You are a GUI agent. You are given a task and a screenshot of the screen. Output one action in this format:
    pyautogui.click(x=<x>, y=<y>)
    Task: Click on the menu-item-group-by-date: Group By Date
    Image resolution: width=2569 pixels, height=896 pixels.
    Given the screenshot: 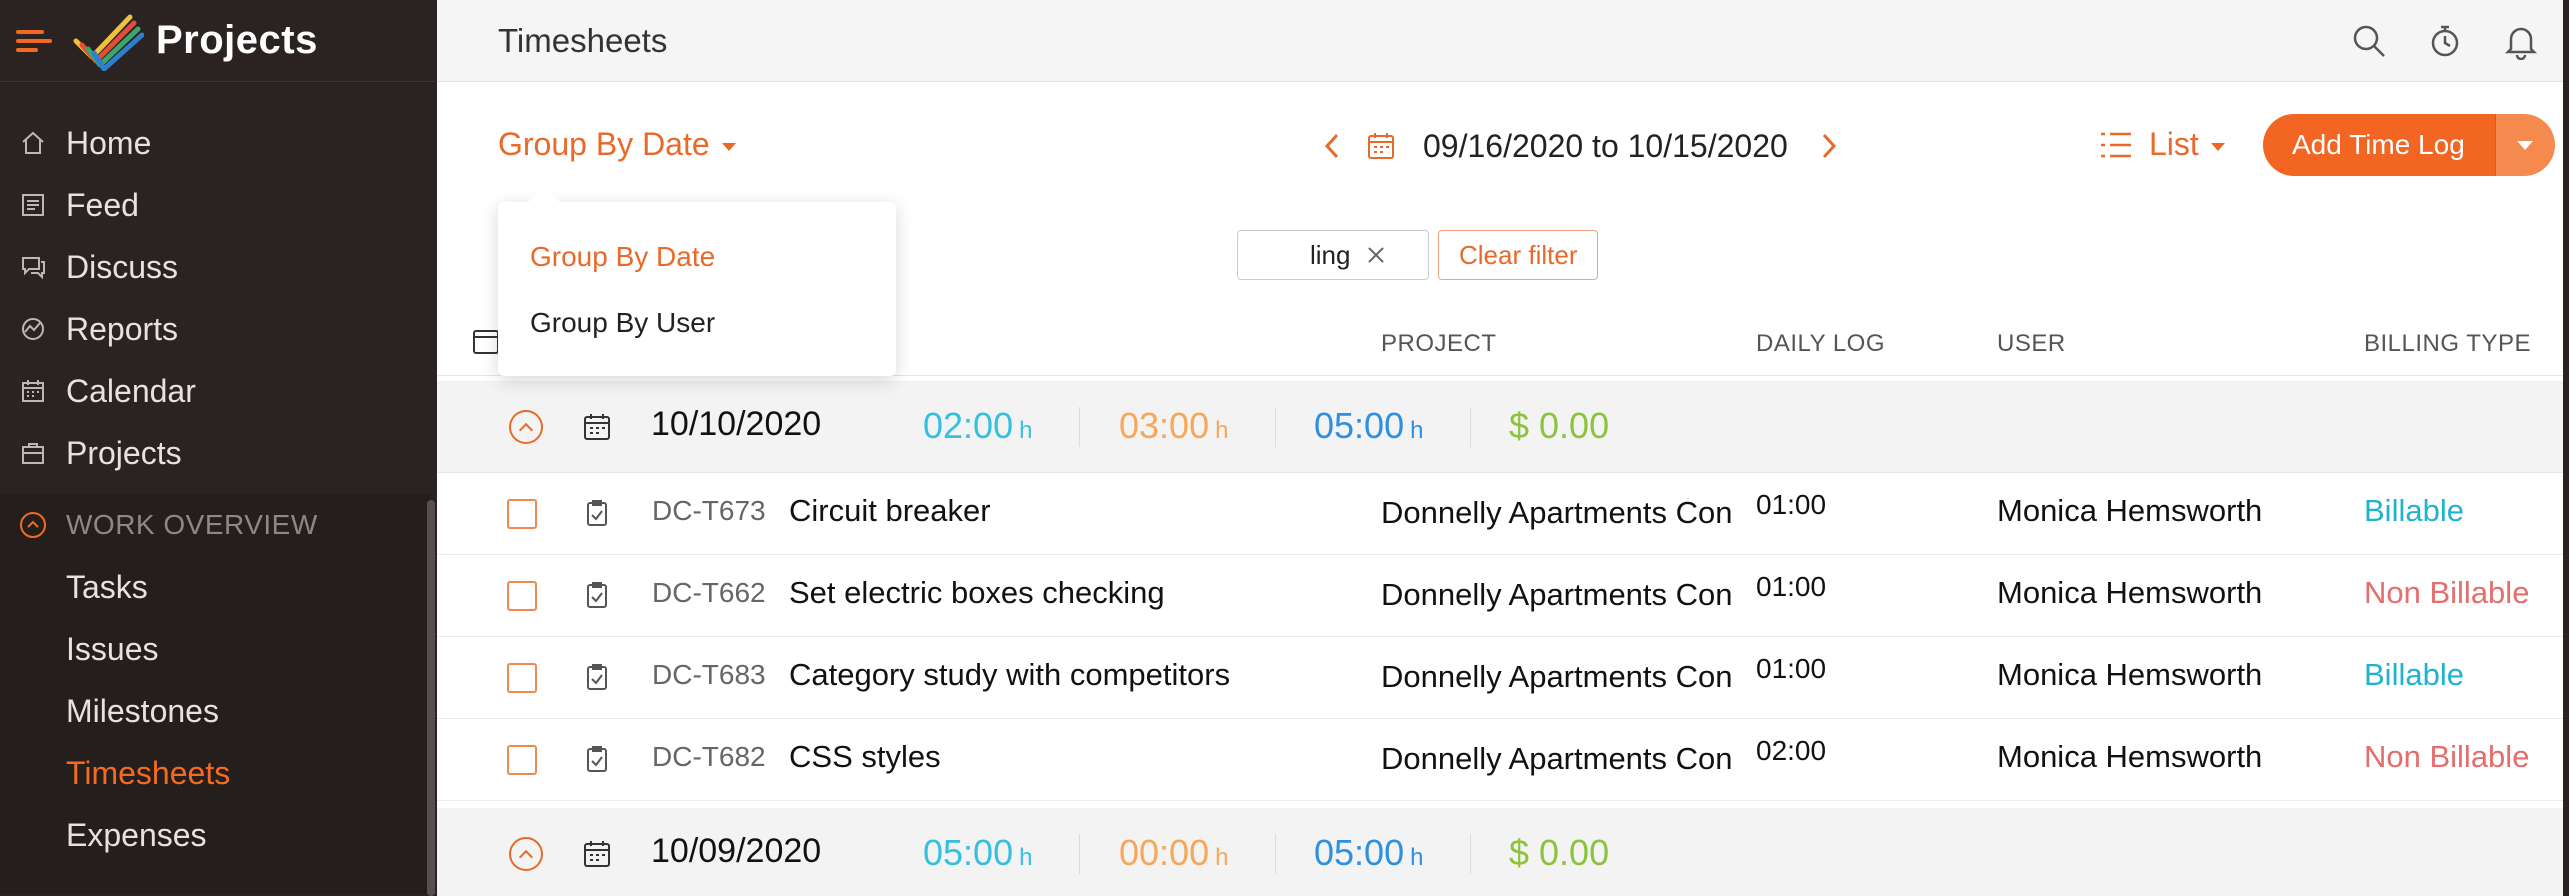 What is the action you would take?
    pyautogui.click(x=623, y=256)
    